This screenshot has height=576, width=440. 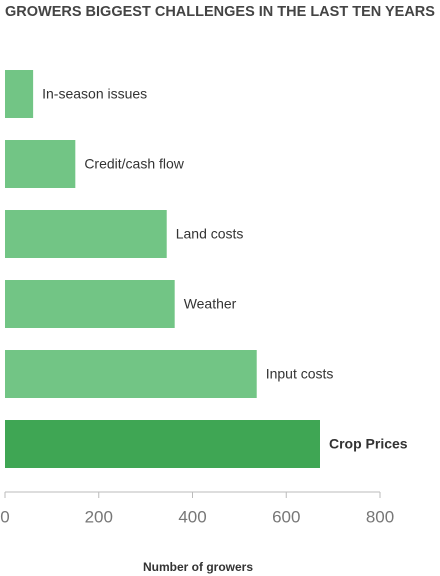 What do you see at coordinates (380, 516) in the screenshot?
I see `x-tick-label: 800` at bounding box center [380, 516].